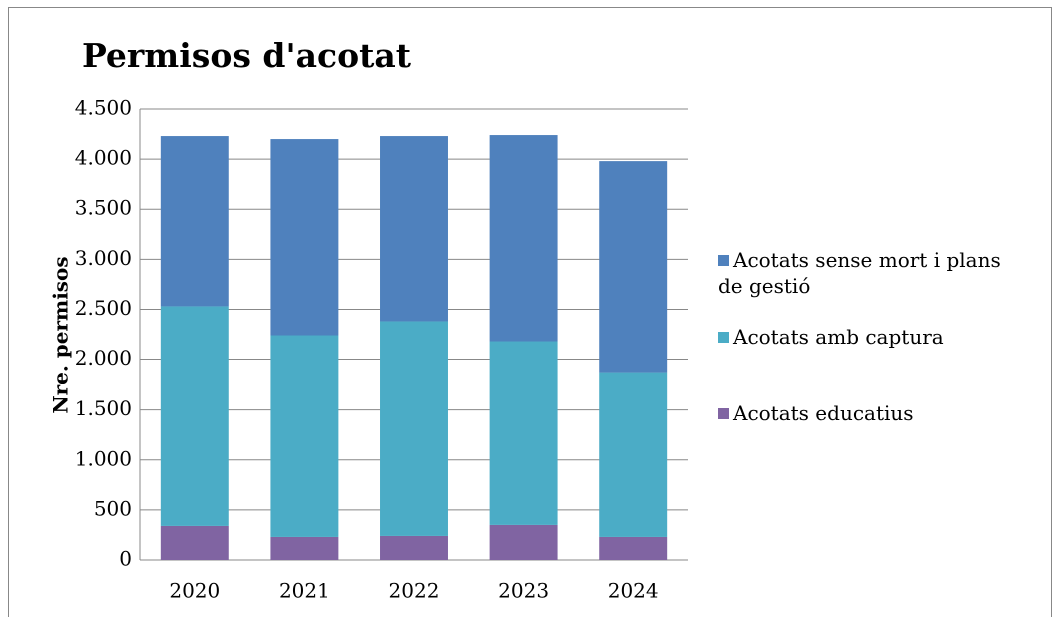 This screenshot has height=617, width=1060. I want to click on legend-label: Acotats sense mort i plans de gestió, so click(859, 273).